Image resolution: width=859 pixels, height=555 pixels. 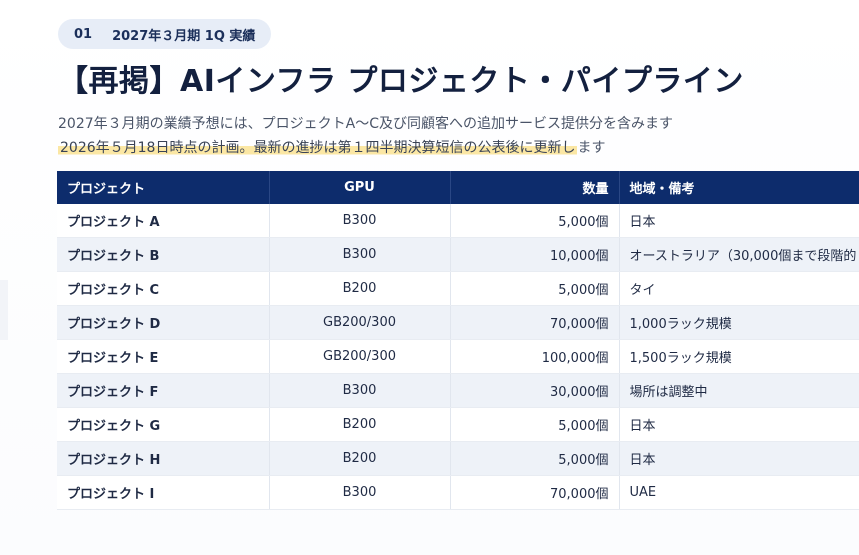 What do you see at coordinates (163, 492) in the screenshot?
I see `project-name-cell: プロジェクト I` at bounding box center [163, 492].